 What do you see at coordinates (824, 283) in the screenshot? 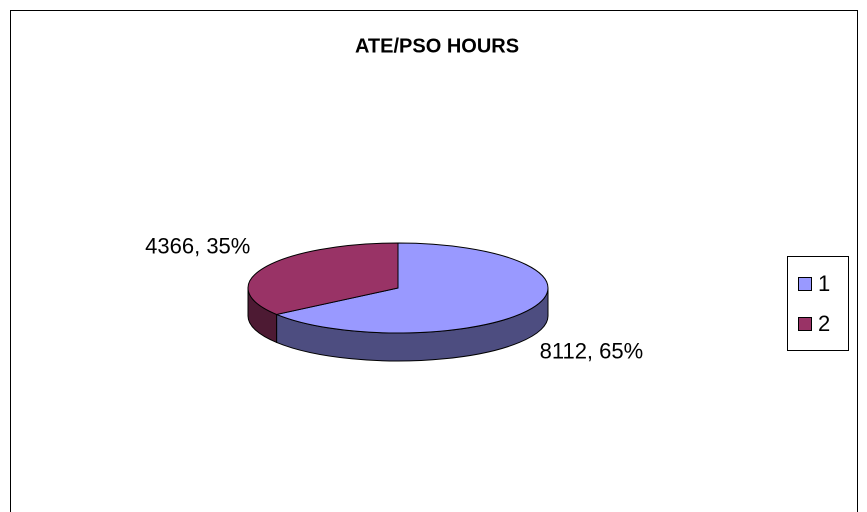
I see `legend-label: 1` at bounding box center [824, 283].